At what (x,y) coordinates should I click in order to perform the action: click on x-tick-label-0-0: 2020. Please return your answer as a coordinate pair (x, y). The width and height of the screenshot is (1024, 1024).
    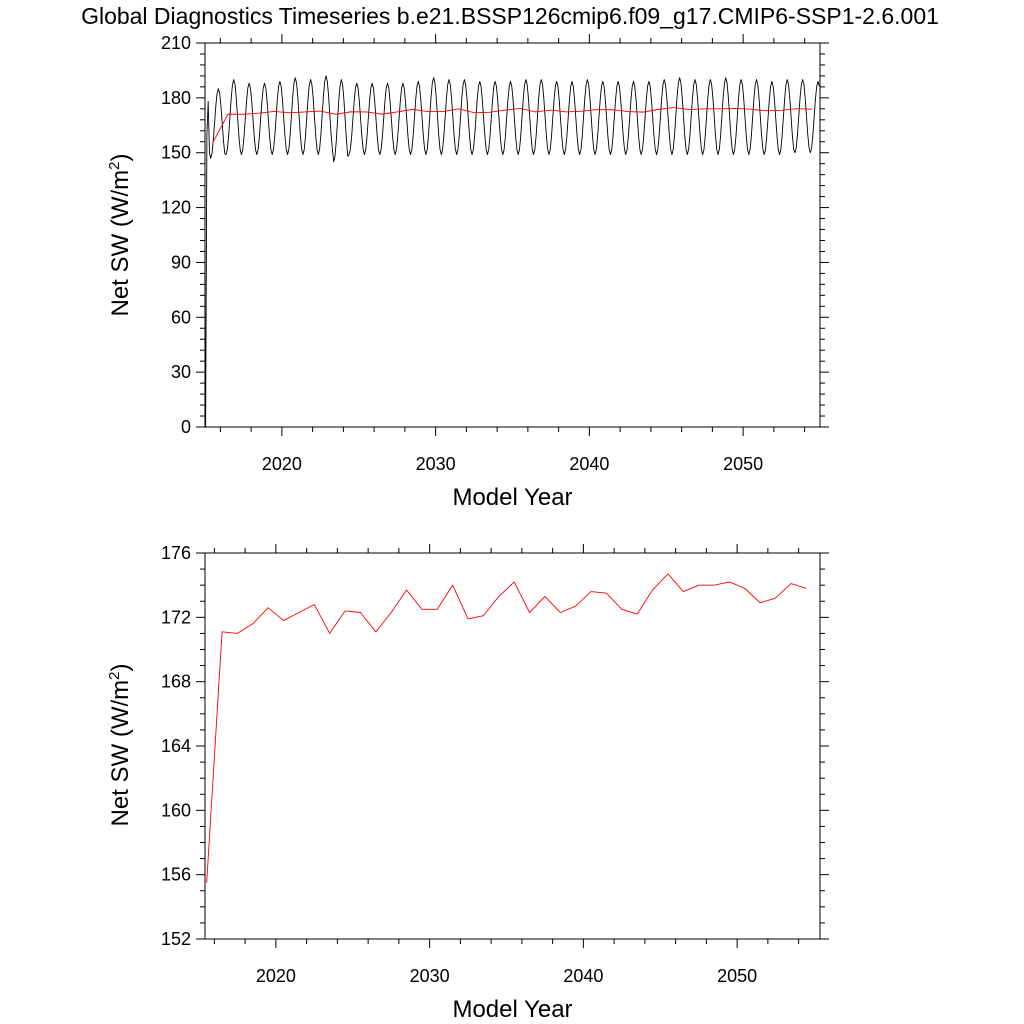
    Looking at the image, I should click on (282, 464).